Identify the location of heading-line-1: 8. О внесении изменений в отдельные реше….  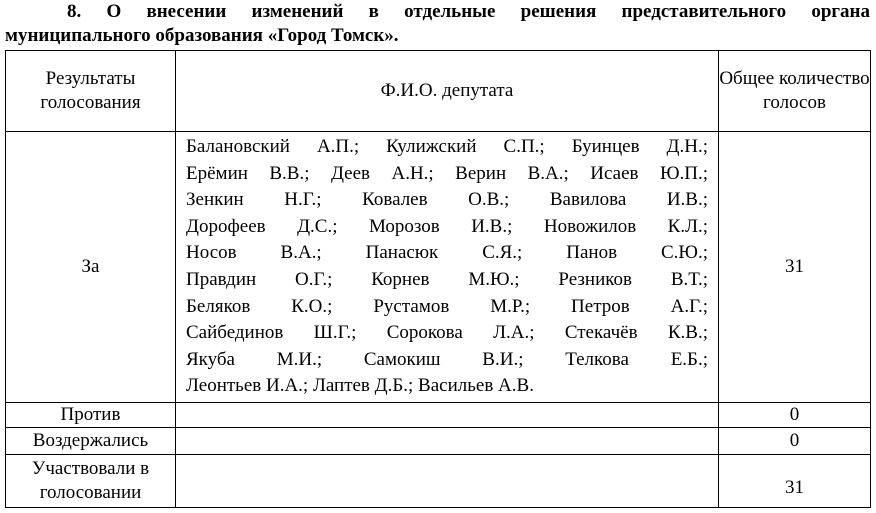
(468, 11).